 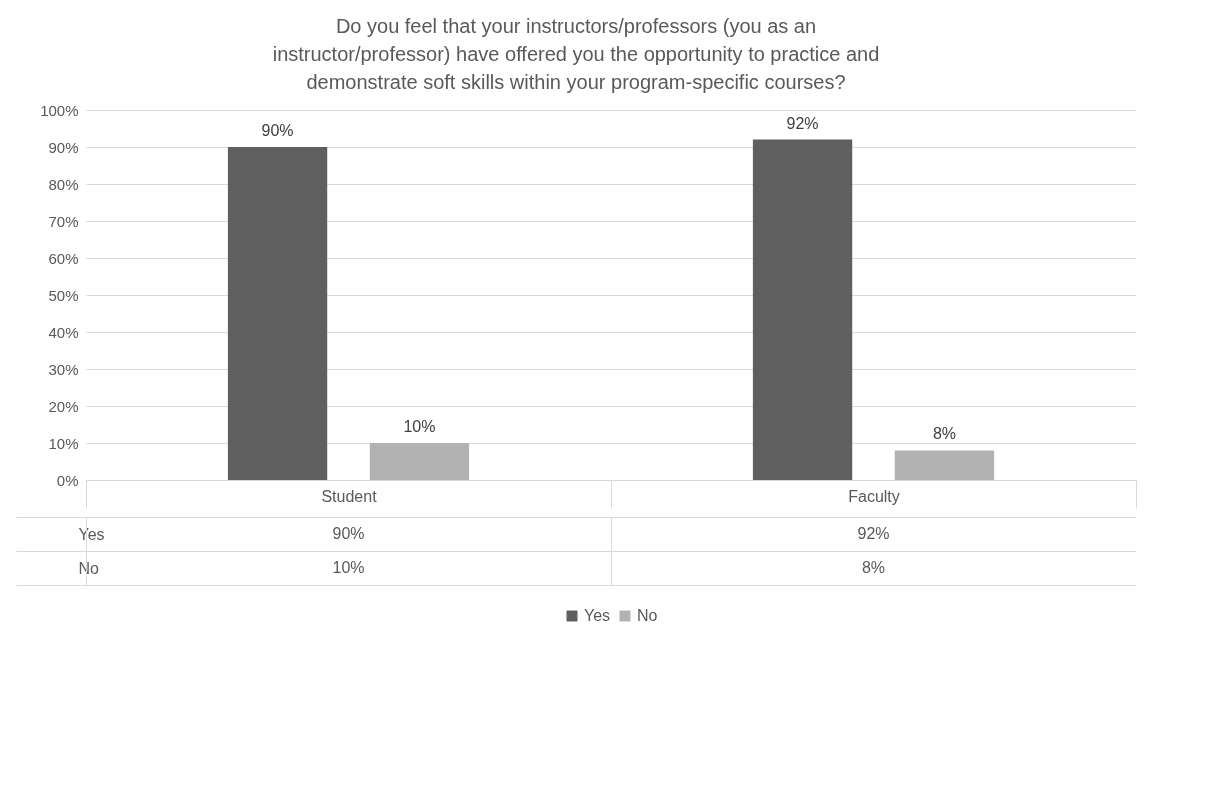 I want to click on x-tick-label: Faculty, so click(x=874, y=496).